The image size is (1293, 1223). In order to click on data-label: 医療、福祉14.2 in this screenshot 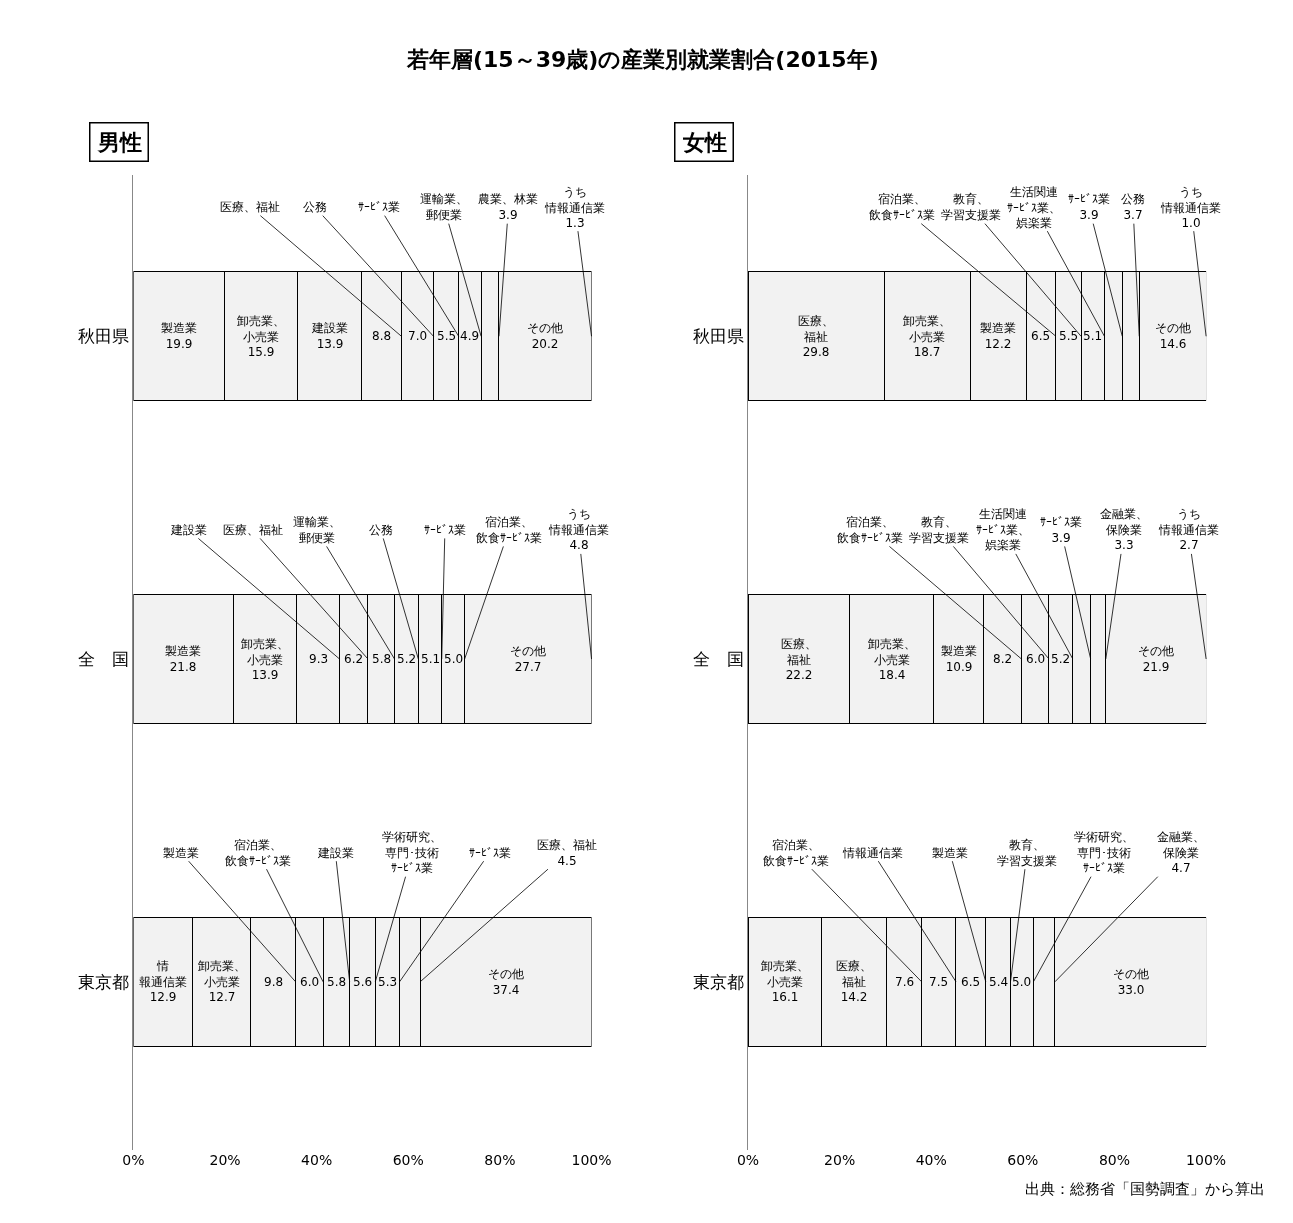, I will do `click(854, 982)`.